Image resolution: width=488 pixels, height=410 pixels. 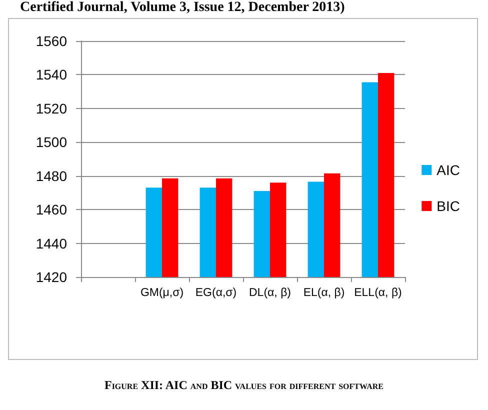 I want to click on legend-label: AIC, so click(x=448, y=170).